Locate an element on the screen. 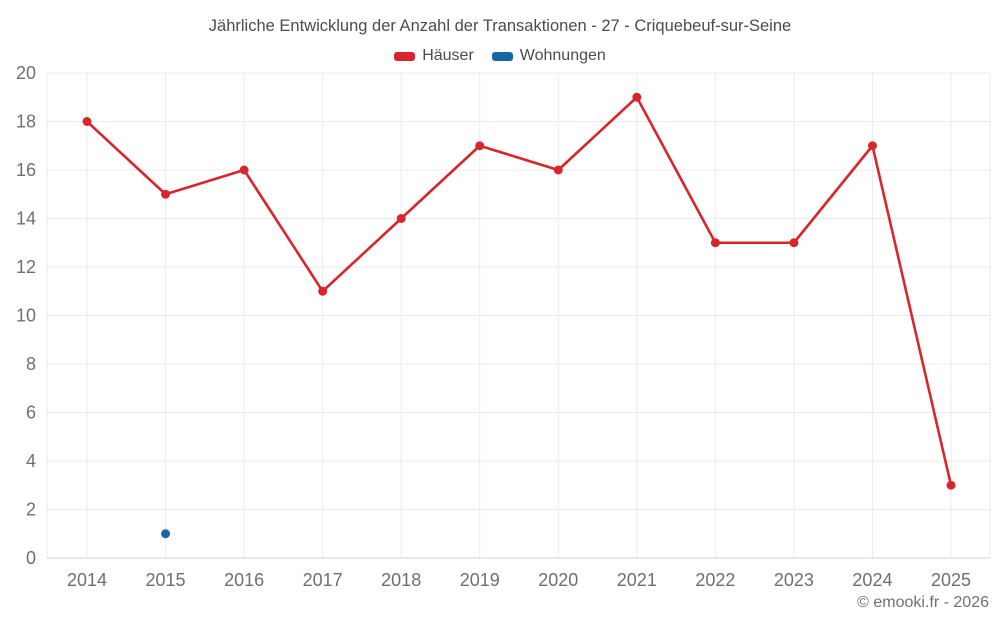 The image size is (1000, 625). x-tick-label: 2016 is located at coordinates (244, 580).